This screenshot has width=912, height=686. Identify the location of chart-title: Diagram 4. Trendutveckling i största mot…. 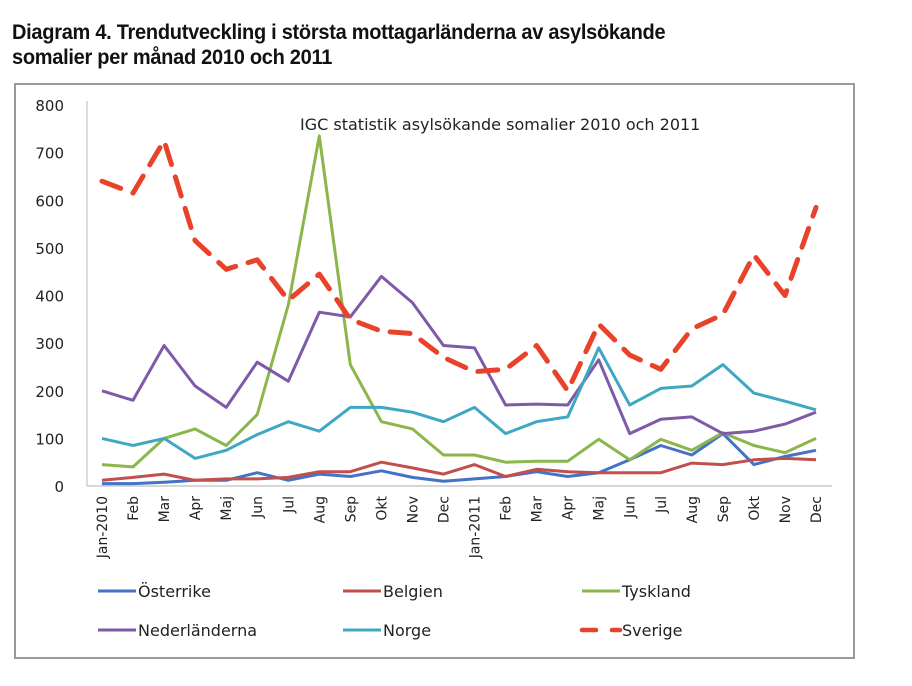
(430, 45).